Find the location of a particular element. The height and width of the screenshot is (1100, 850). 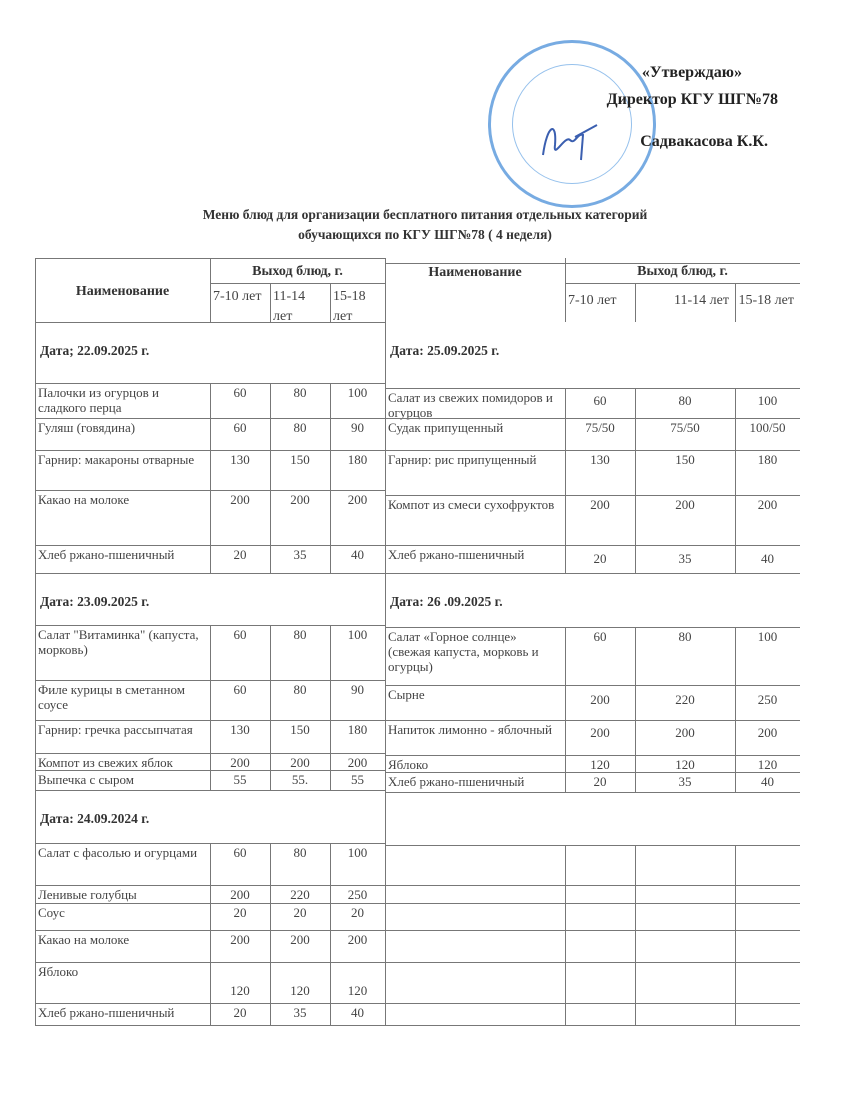

yield-value: 100 is located at coordinates (357, 634).